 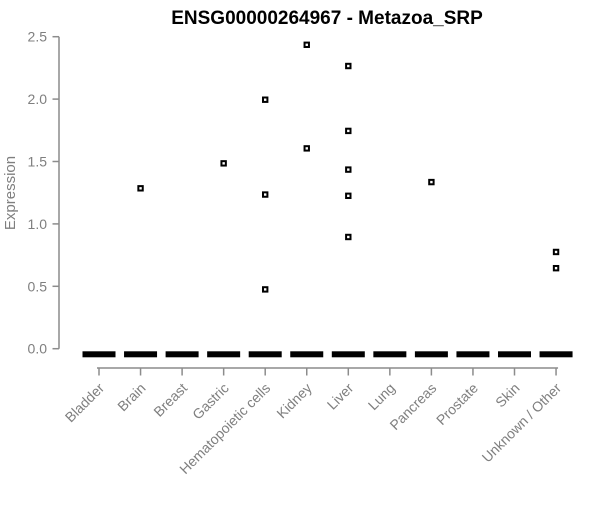 What do you see at coordinates (507, 395) in the screenshot?
I see `x-tick-label: Skin` at bounding box center [507, 395].